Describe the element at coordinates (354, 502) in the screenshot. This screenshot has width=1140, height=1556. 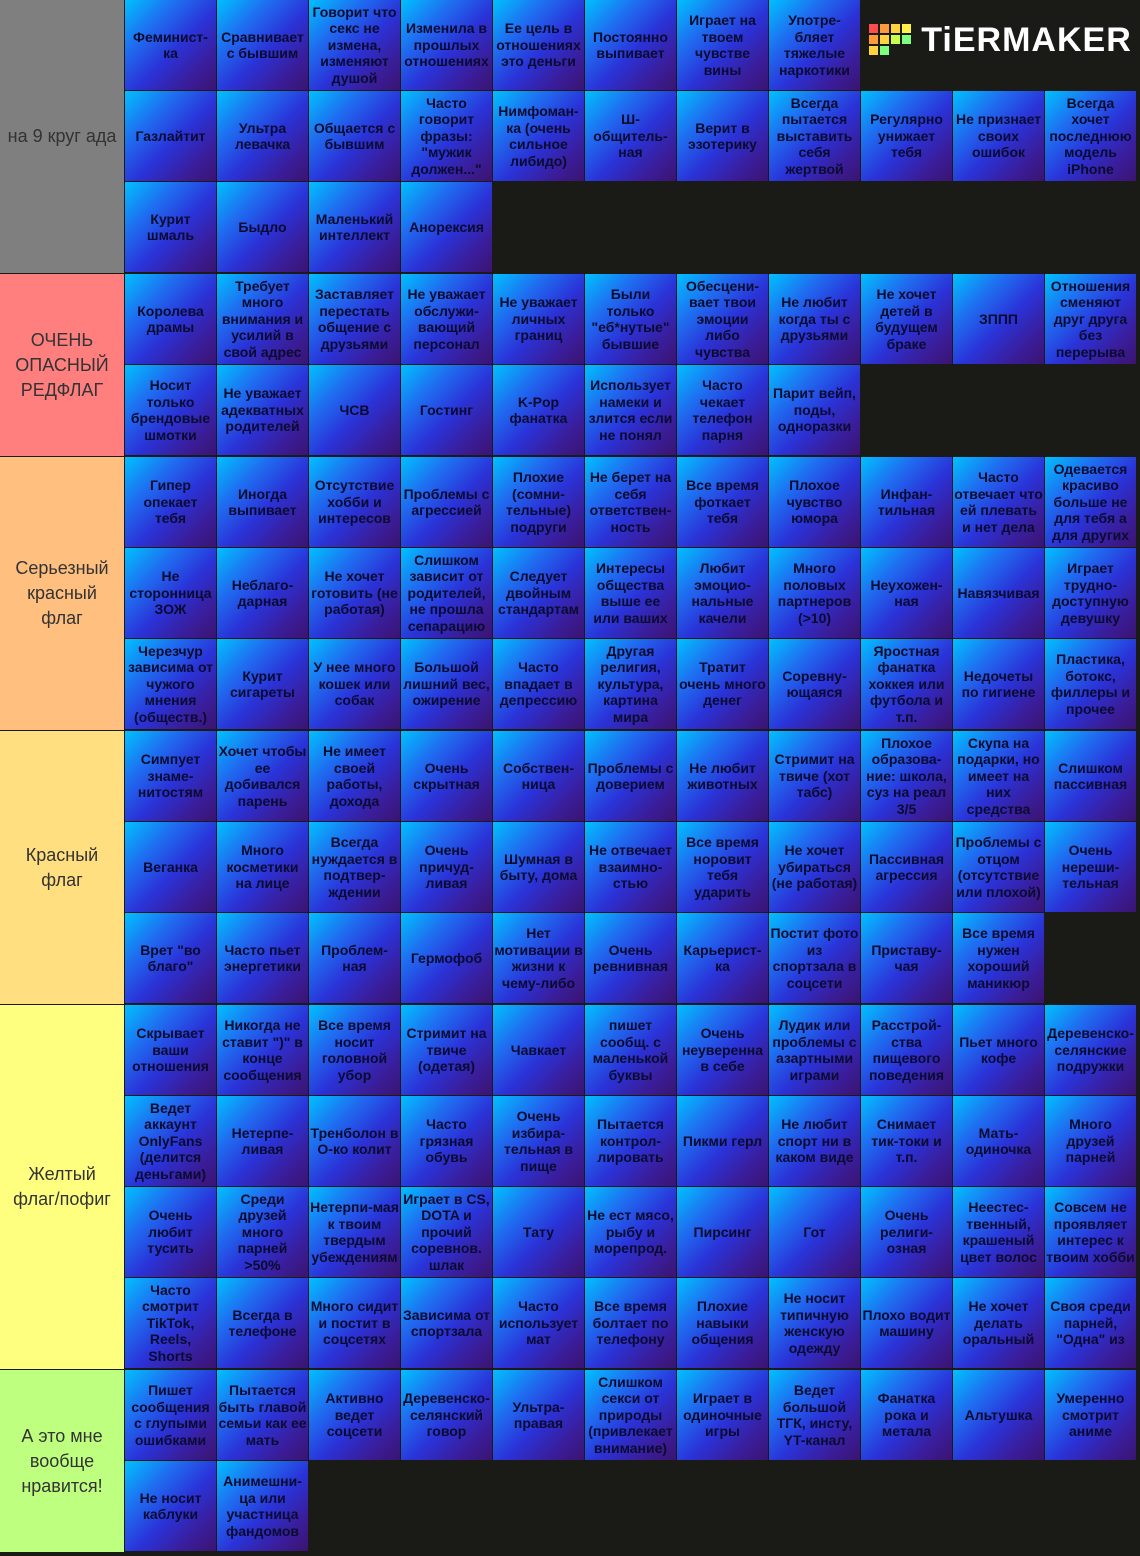
I see `tier-item: Отсутствие хобби и интересов` at that location.